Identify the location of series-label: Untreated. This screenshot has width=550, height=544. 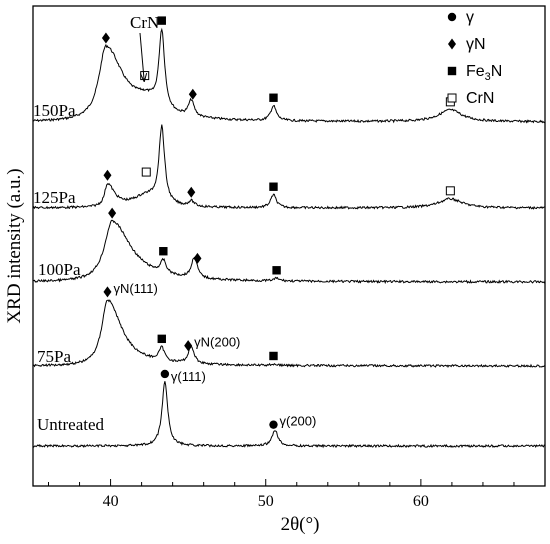
(71, 424).